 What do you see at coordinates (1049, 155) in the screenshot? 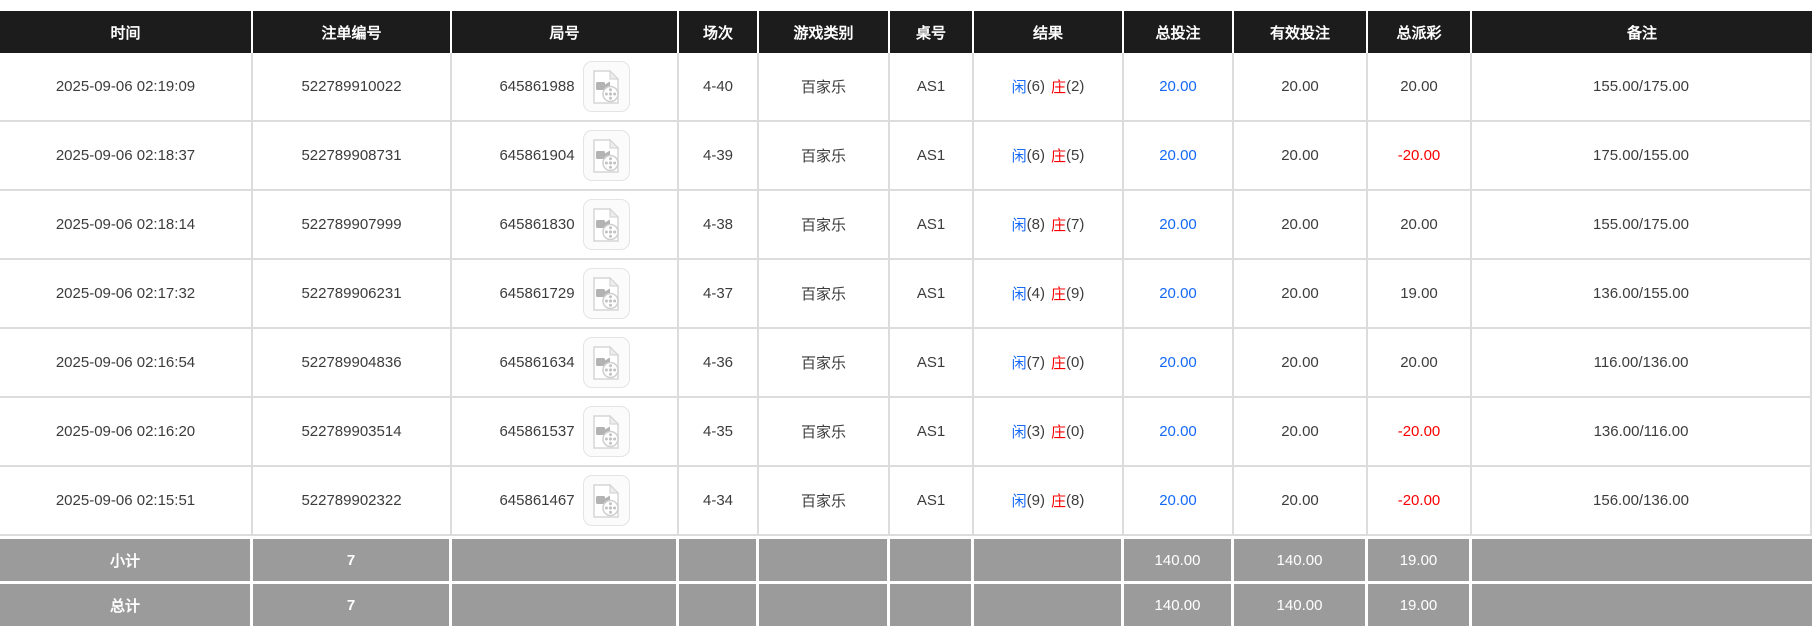
I see `cell-result: 闲 (6) 庄 (5)` at bounding box center [1049, 155].